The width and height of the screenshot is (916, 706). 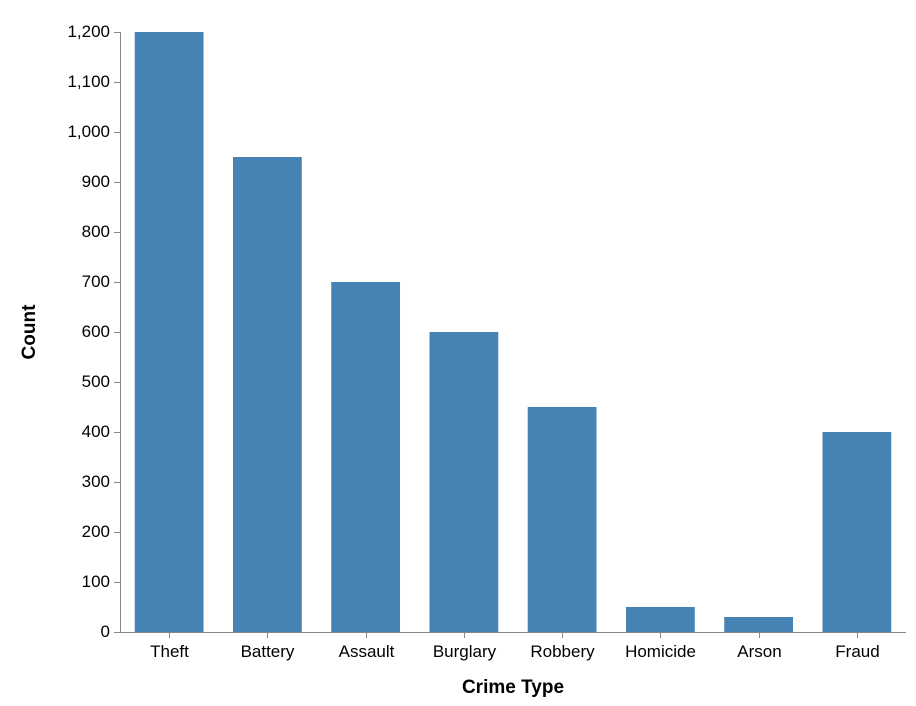 What do you see at coordinates (88, 81) in the screenshot?
I see `y-tick-label: 1,100` at bounding box center [88, 81].